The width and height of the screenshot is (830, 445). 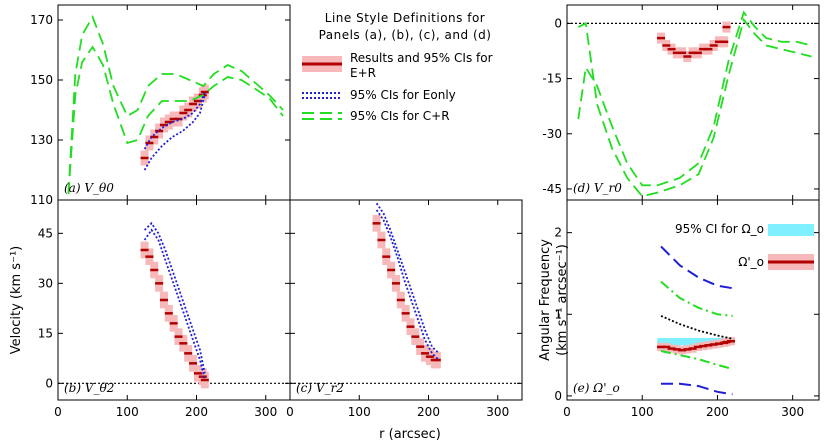 I want to click on omega-ci-legend-label: 95% CI for Ω_o, so click(x=719, y=229).